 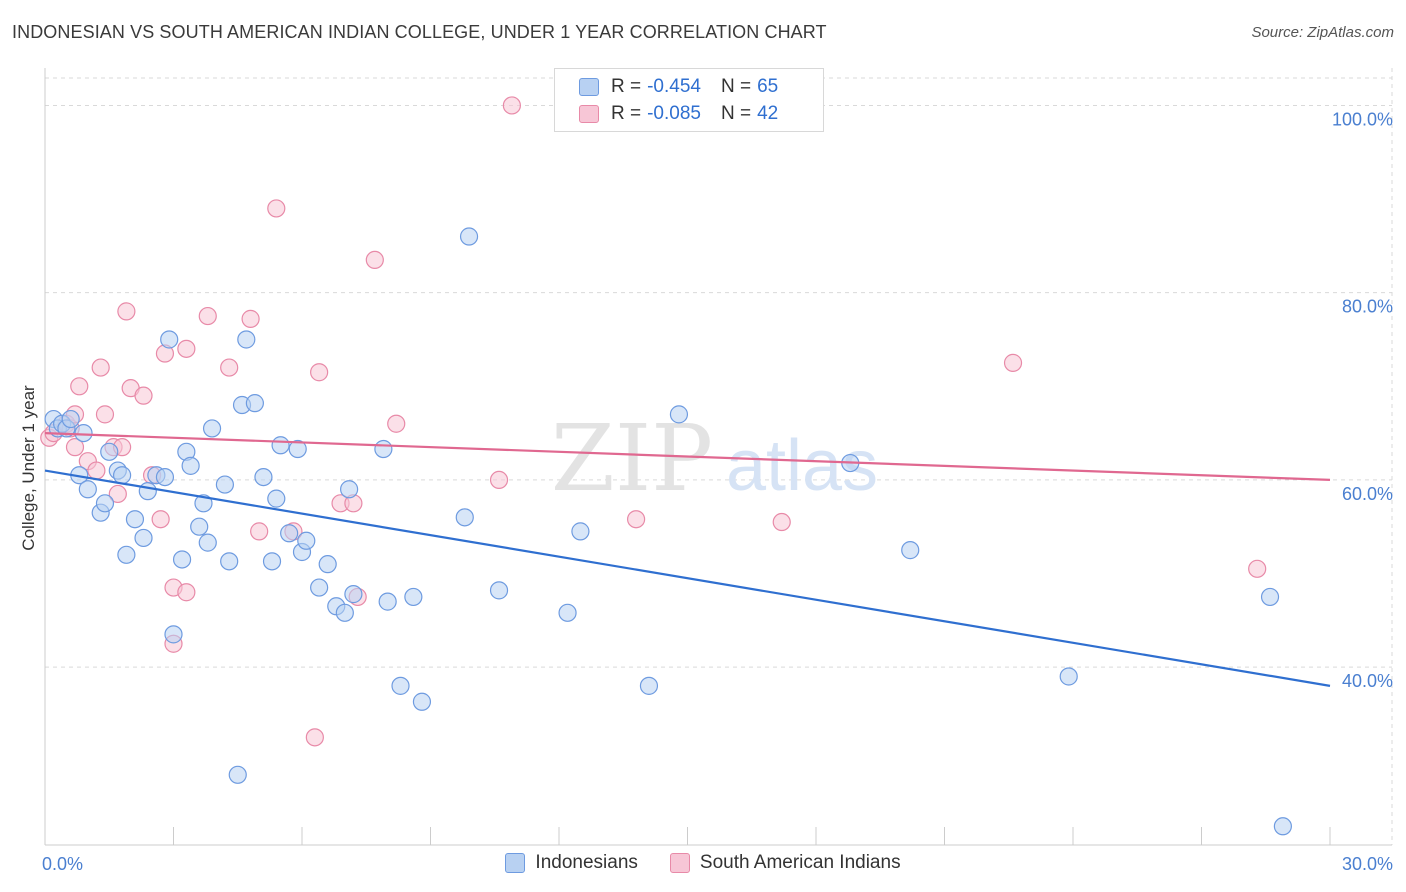 I want to click on watermark: ZIP atlas, so click(x=714, y=458).